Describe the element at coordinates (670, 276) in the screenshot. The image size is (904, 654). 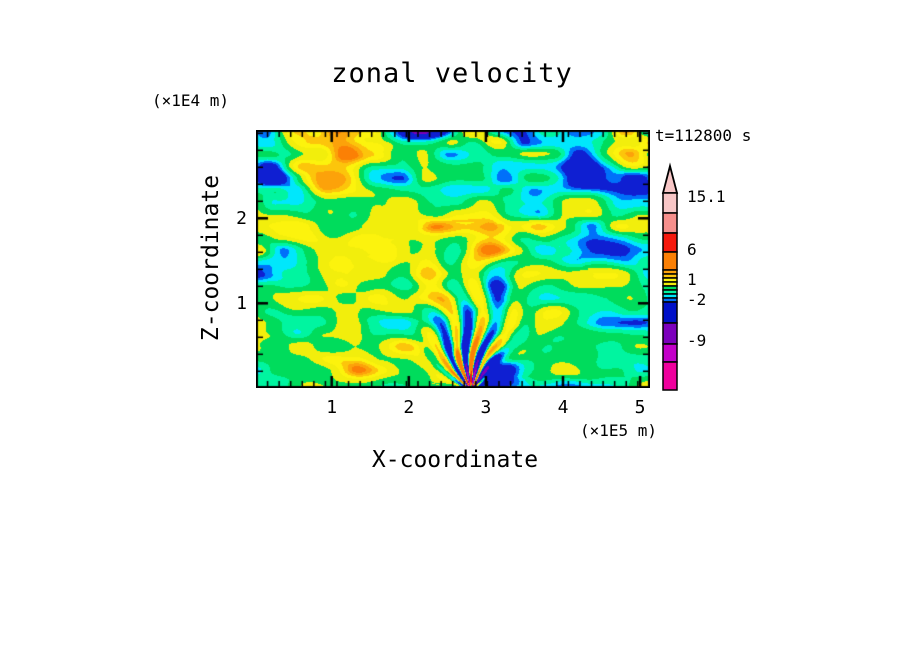
I see `colorbar` at that location.